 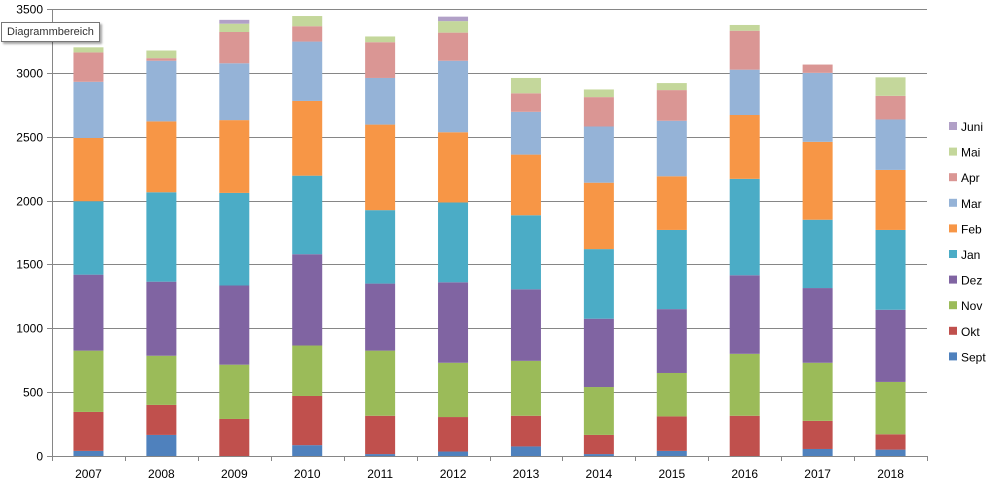 I want to click on bar-segment-mar-2015, so click(x=671, y=148).